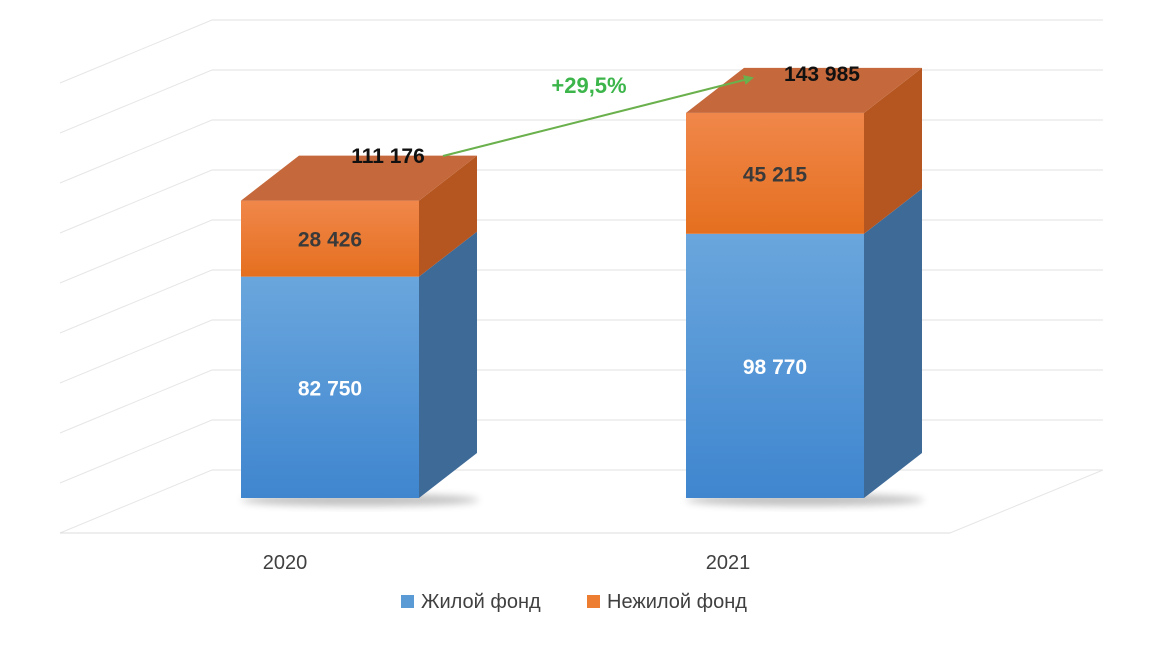  What do you see at coordinates (285, 563) in the screenshot?
I see `x-tick-label: 2020` at bounding box center [285, 563].